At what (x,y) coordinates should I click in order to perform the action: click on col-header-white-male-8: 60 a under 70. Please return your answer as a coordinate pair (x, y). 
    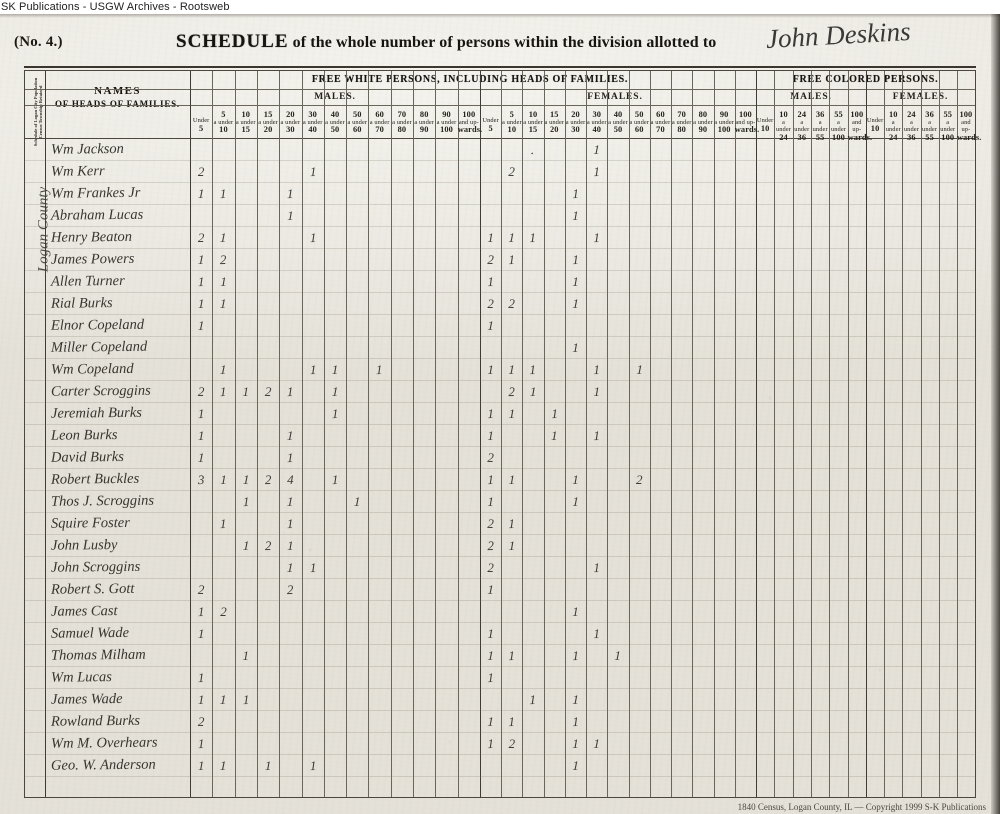
    Looking at the image, I should click on (379, 122).